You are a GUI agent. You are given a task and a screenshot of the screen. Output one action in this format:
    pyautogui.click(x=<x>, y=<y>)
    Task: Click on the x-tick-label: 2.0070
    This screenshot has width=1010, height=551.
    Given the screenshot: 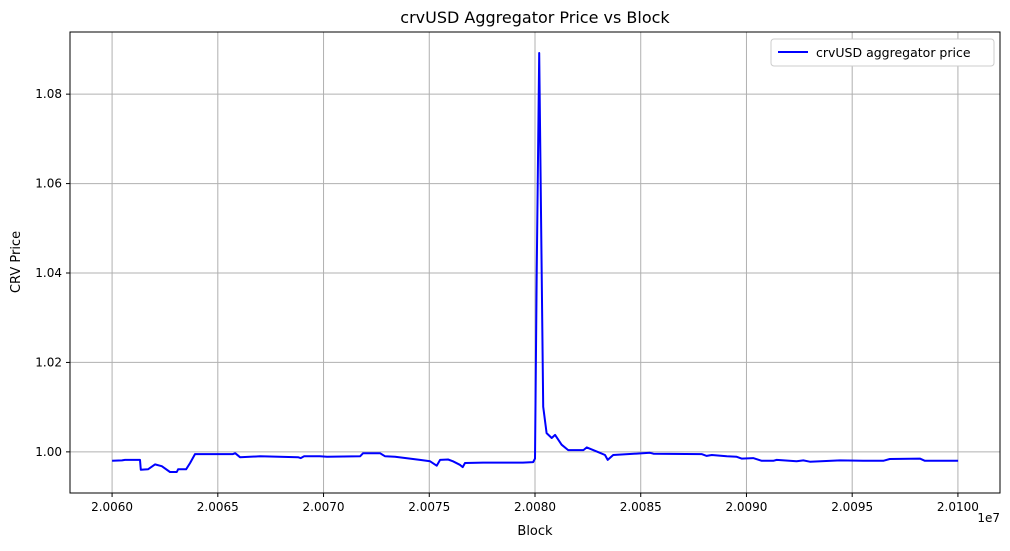 What is the action you would take?
    pyautogui.click(x=324, y=507)
    